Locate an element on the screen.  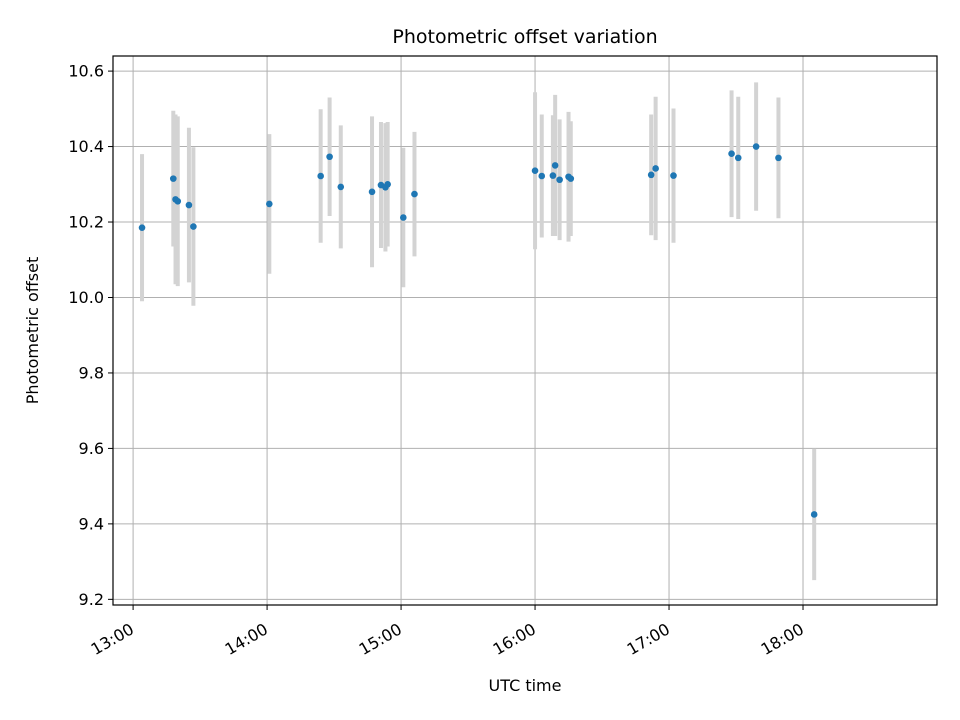
x-tick-label: 18:00 is located at coordinates (782, 639).